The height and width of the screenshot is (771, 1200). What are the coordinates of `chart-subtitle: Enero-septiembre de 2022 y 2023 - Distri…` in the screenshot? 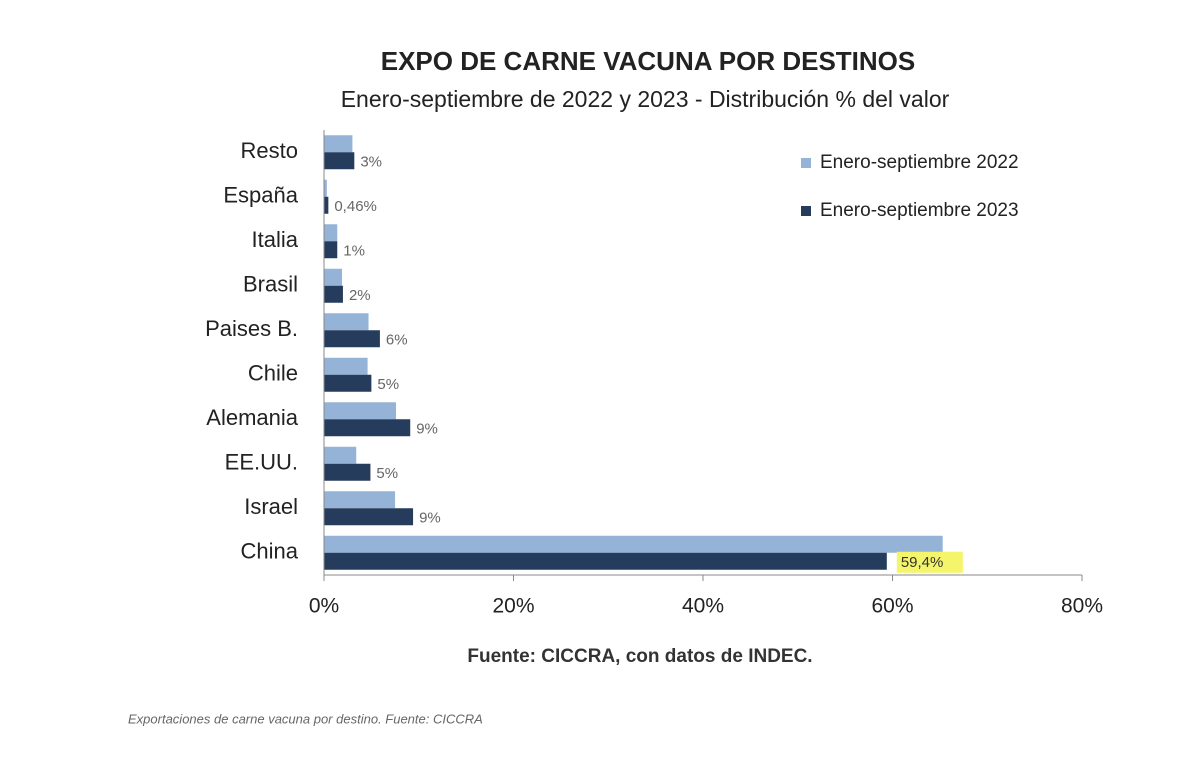 It's located at (645, 99).